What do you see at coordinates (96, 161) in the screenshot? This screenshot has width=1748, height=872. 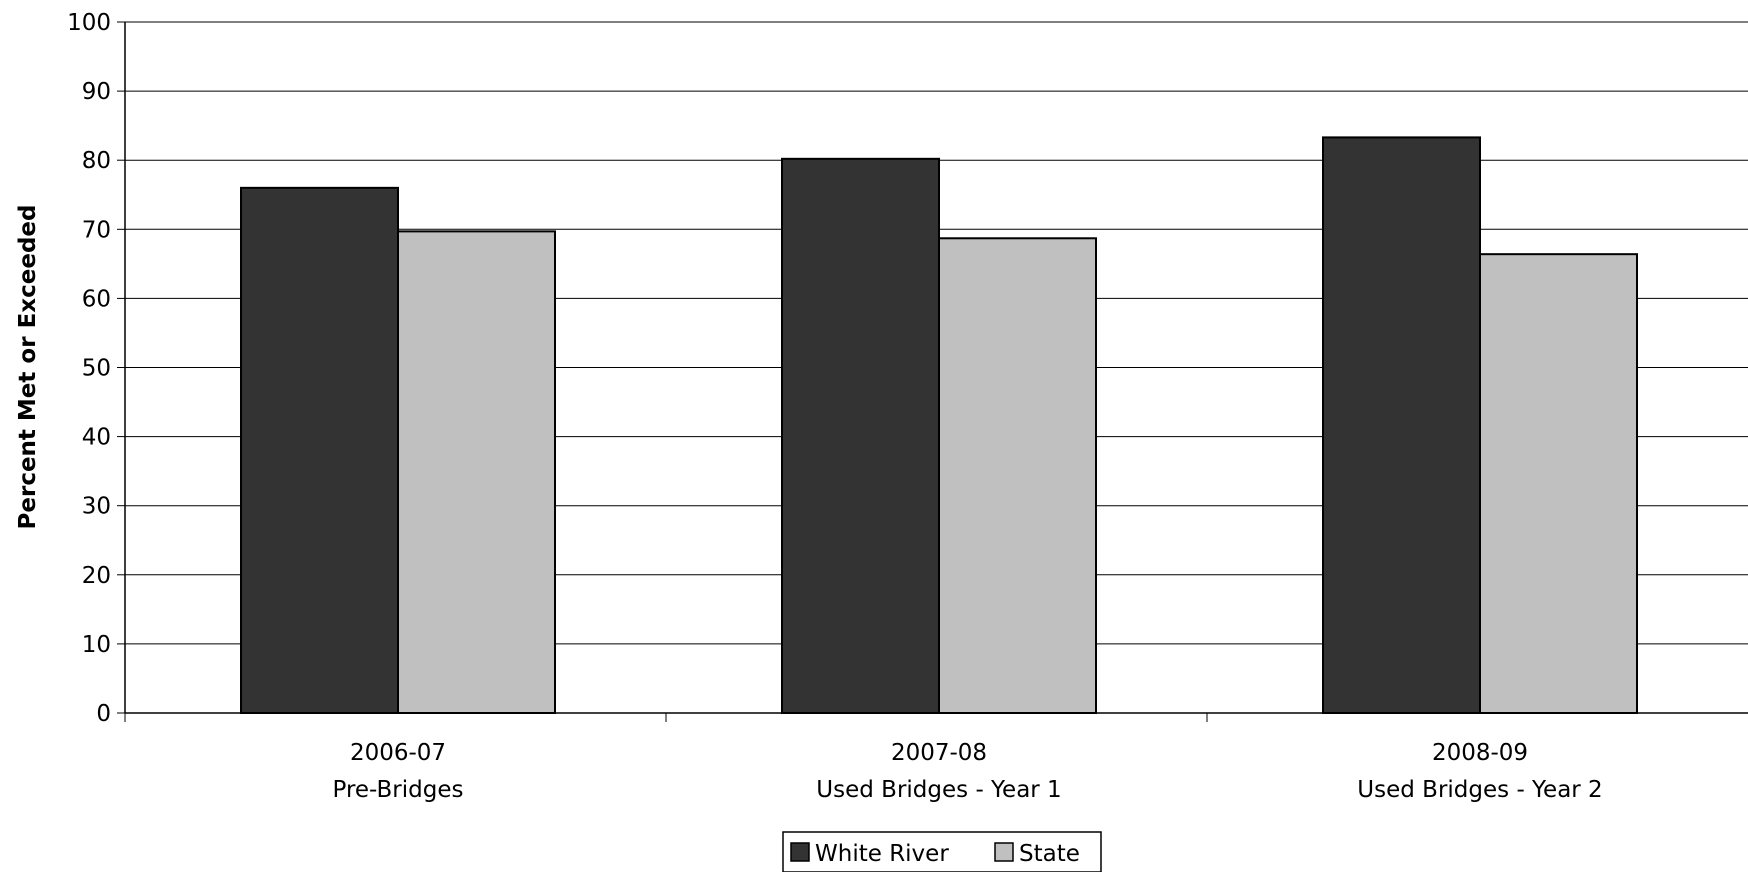 I see `y-tick-label: 80` at bounding box center [96, 161].